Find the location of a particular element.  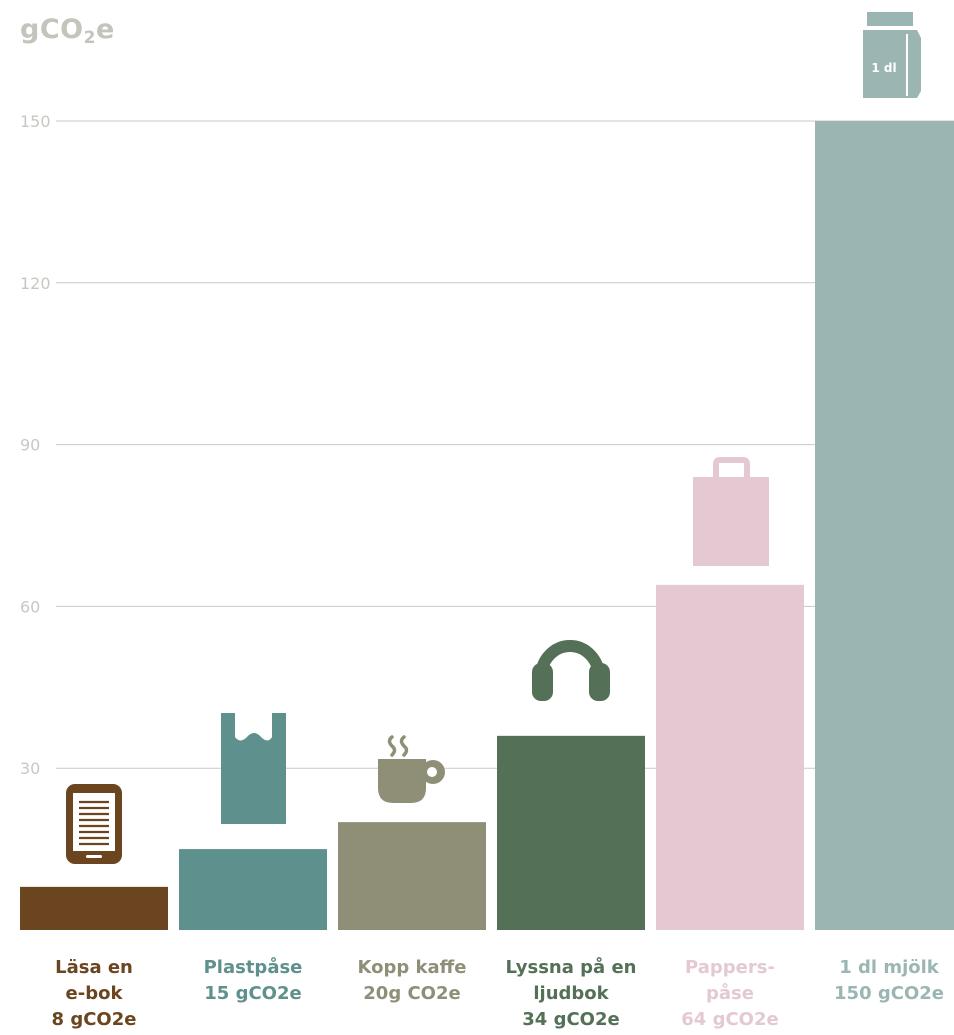

ebook-reader-icon is located at coordinates (94, 824).